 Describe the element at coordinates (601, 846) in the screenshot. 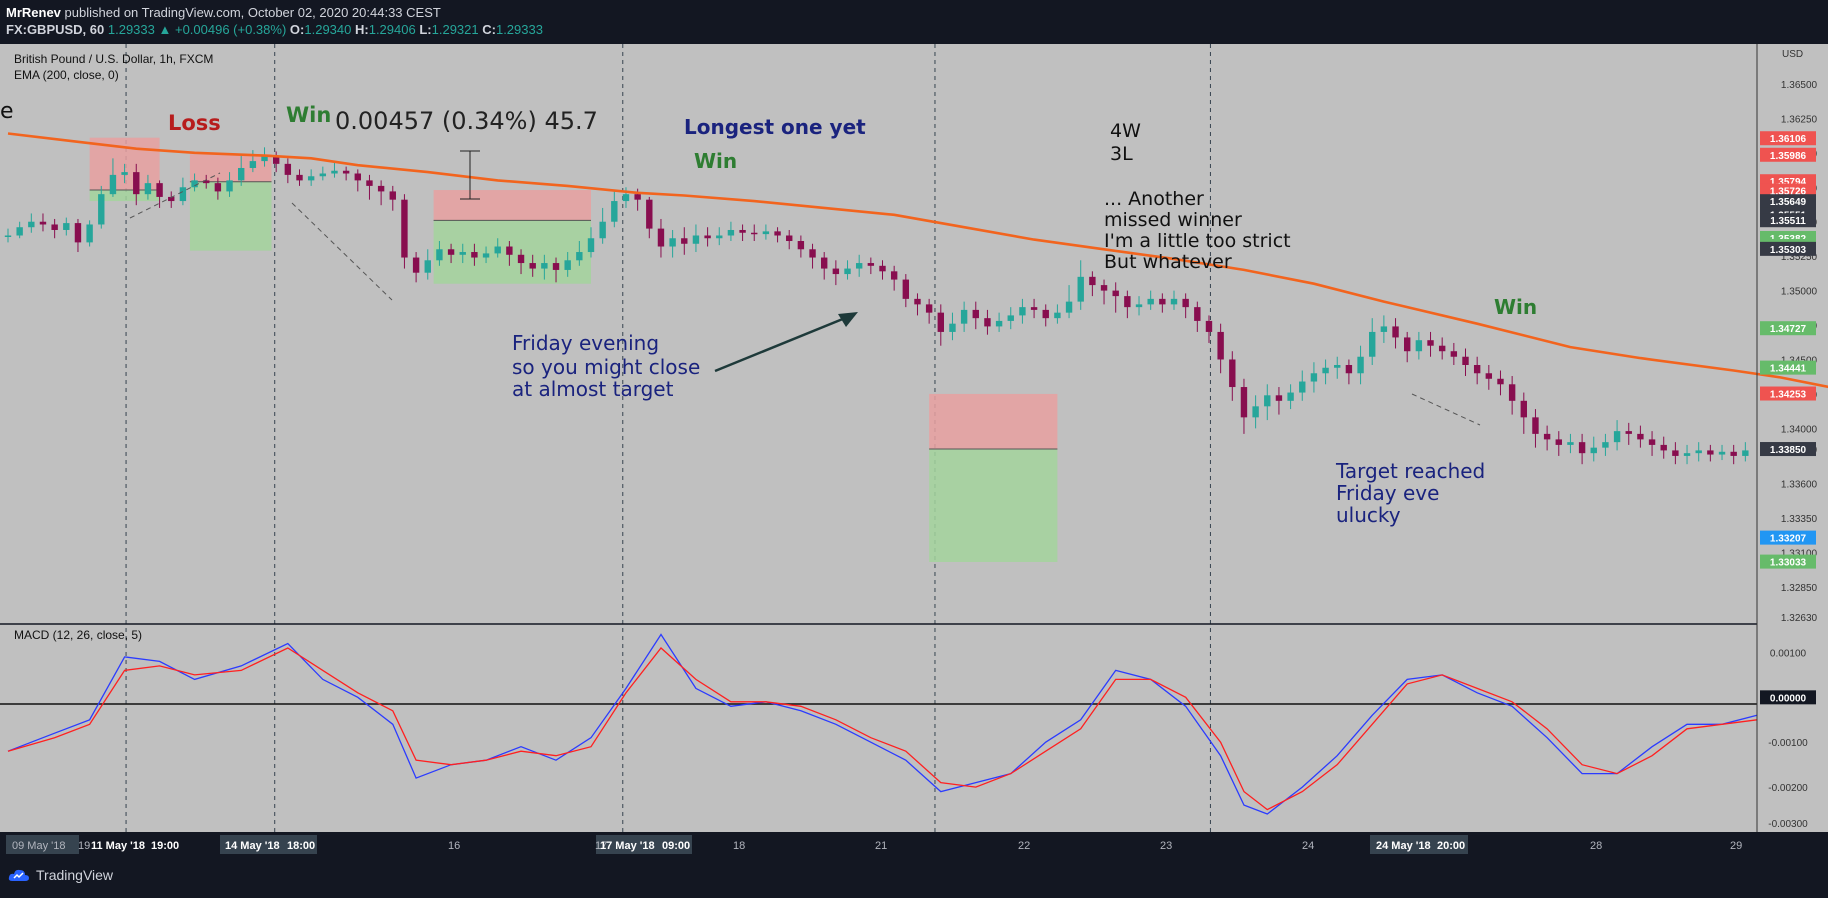

I see `time-label: 17` at that location.